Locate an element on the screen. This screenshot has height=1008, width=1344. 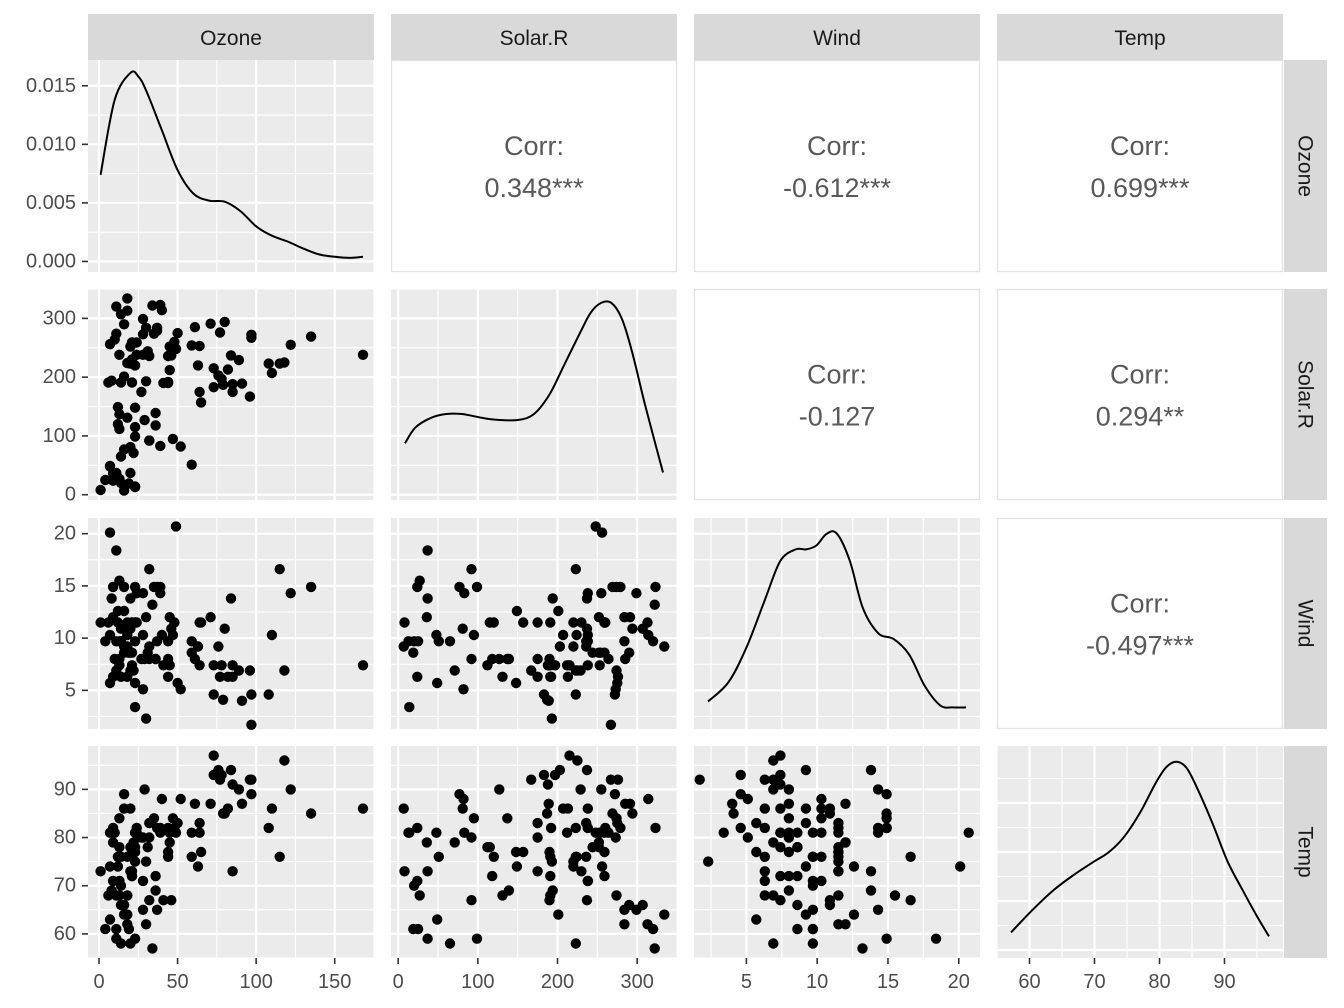
strip-label-top-temp: Temp is located at coordinates (1139, 38).